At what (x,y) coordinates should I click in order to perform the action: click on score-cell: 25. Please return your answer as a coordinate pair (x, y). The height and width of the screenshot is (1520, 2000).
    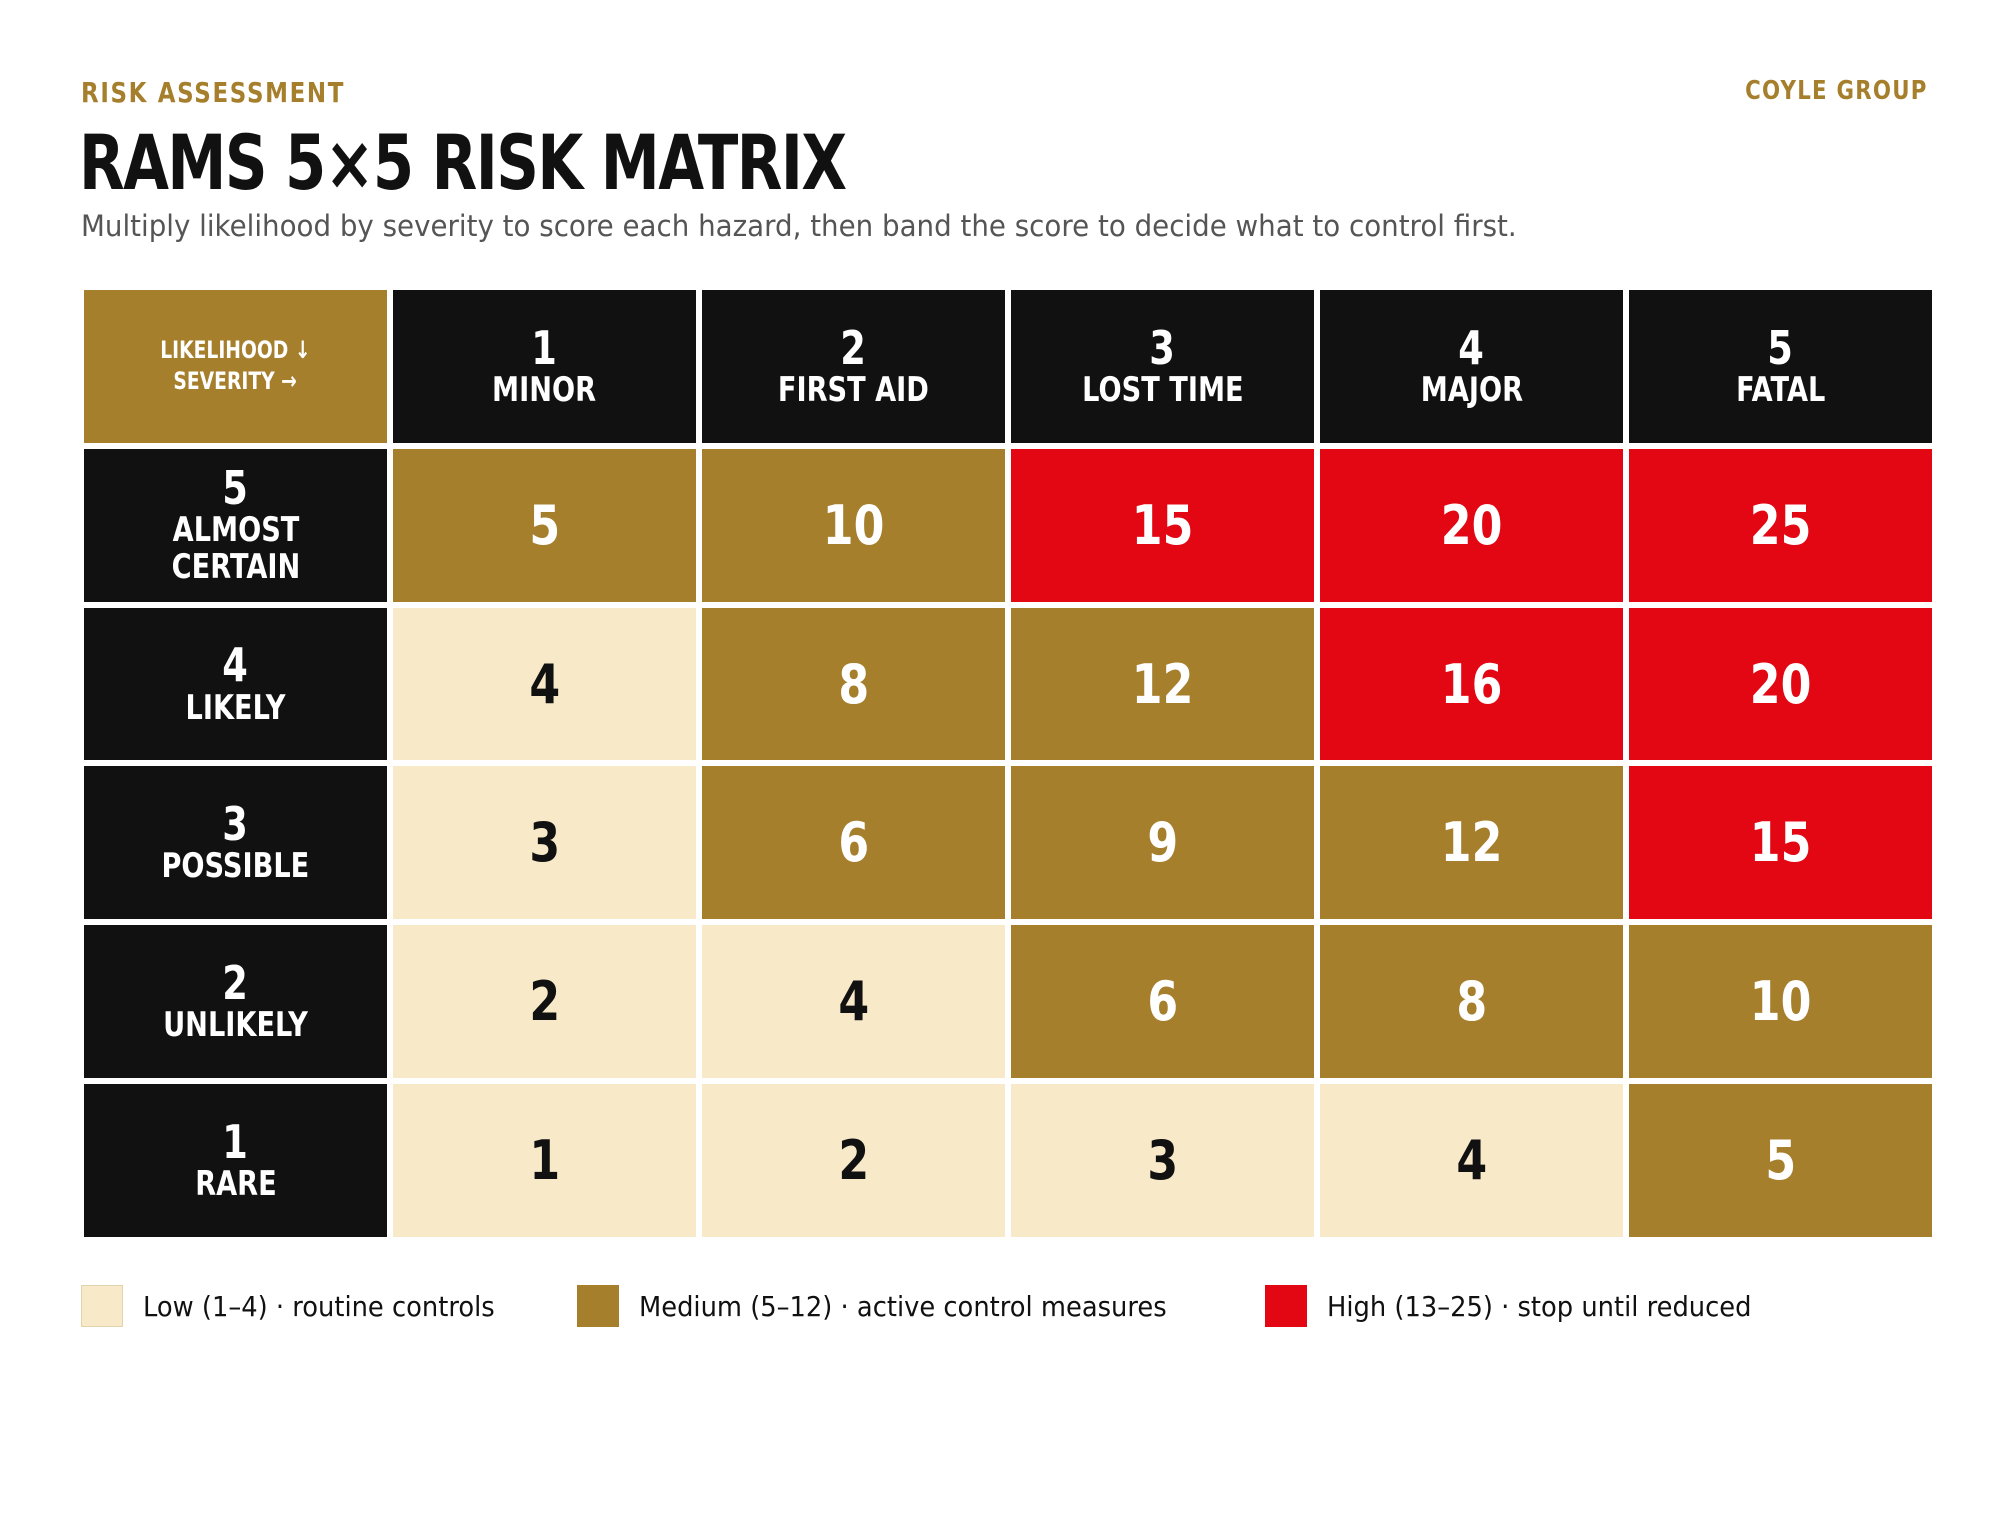
    Looking at the image, I should click on (1780, 525).